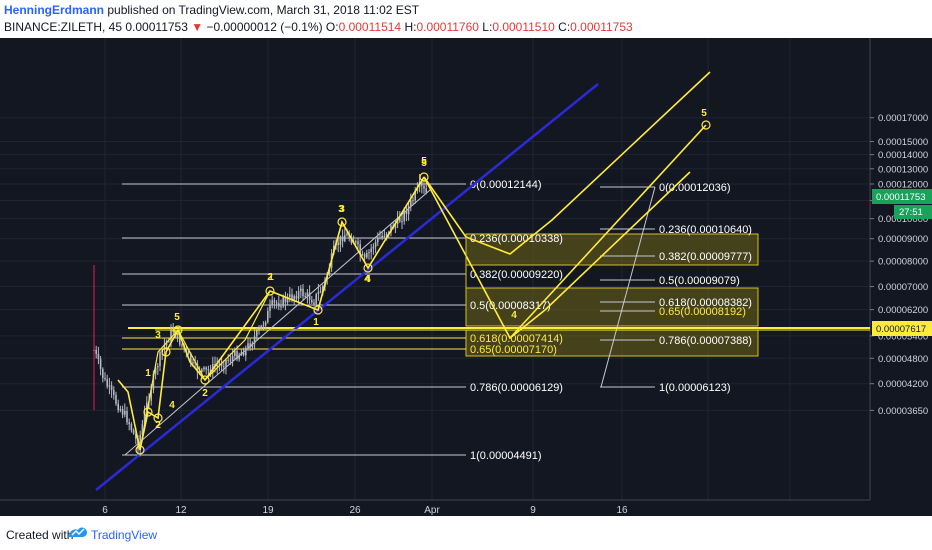 The image size is (932, 550). I want to click on fib-level-label: 0.382(0.00009777), so click(705, 257).